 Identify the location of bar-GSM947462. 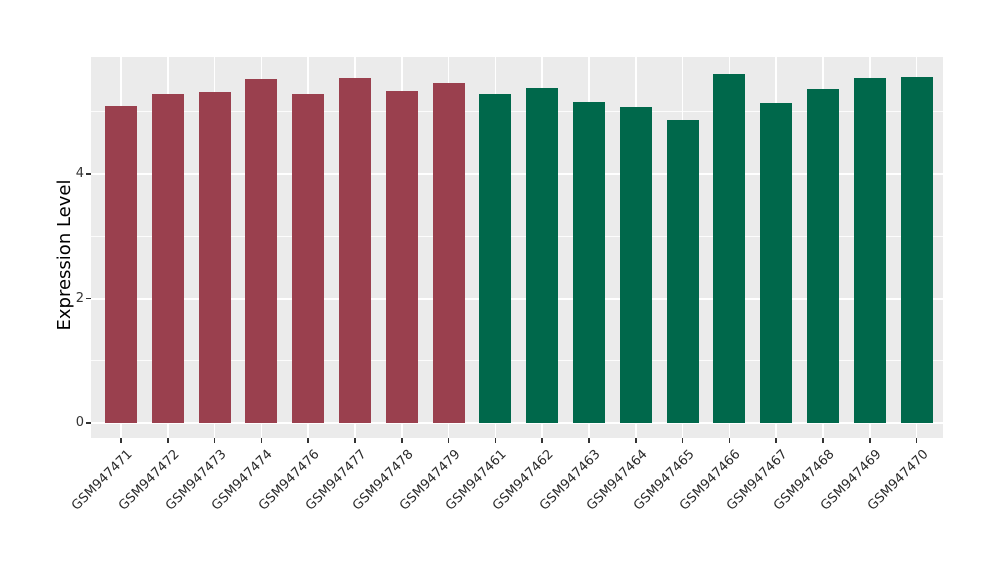
(542, 255).